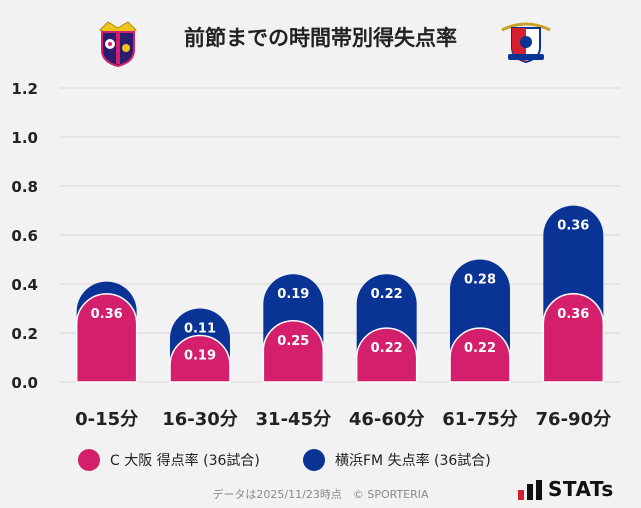 Image resolution: width=641 pixels, height=508 pixels. I want to click on footer-note: データは2025/11/23時点 © SPORTERIA, so click(320, 494).